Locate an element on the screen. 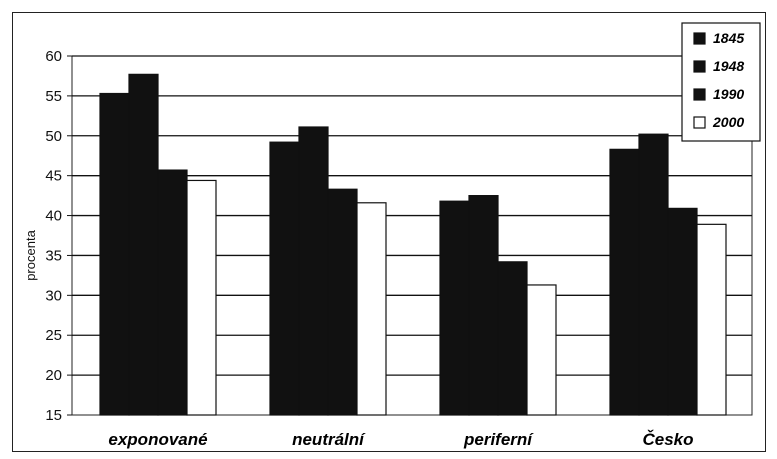 The image size is (777, 459). legend-swatch-2000 is located at coordinates (699, 122).